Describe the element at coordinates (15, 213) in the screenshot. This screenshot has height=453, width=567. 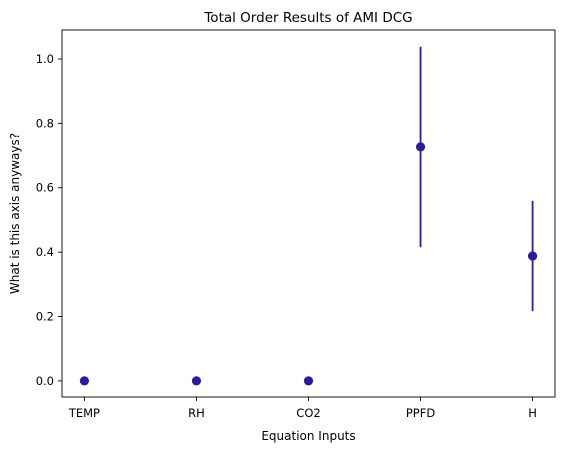
I see `y-axis-label: What is this axis anyways?` at that location.